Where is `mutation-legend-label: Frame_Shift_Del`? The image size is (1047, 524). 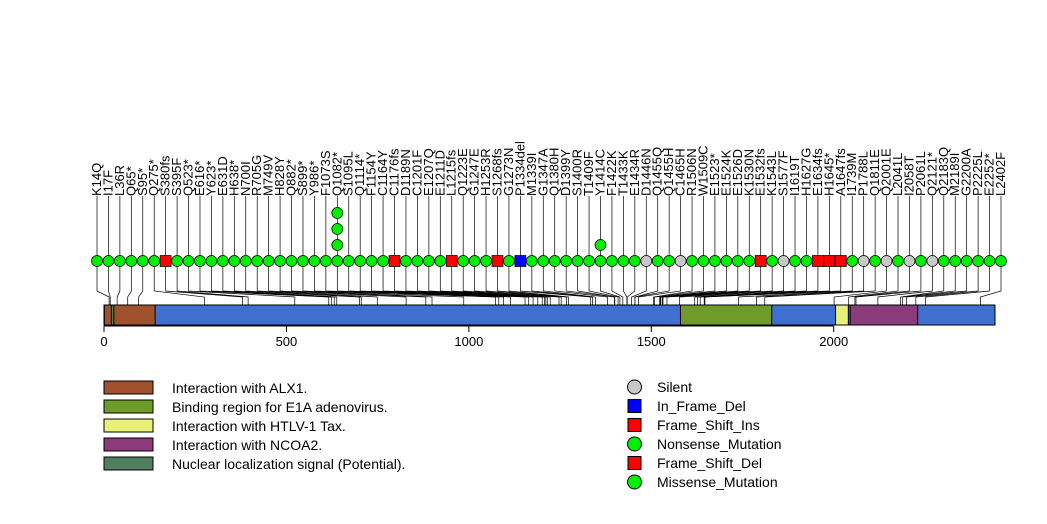
mutation-legend-label: Frame_Shift_Del is located at coordinates (709, 463).